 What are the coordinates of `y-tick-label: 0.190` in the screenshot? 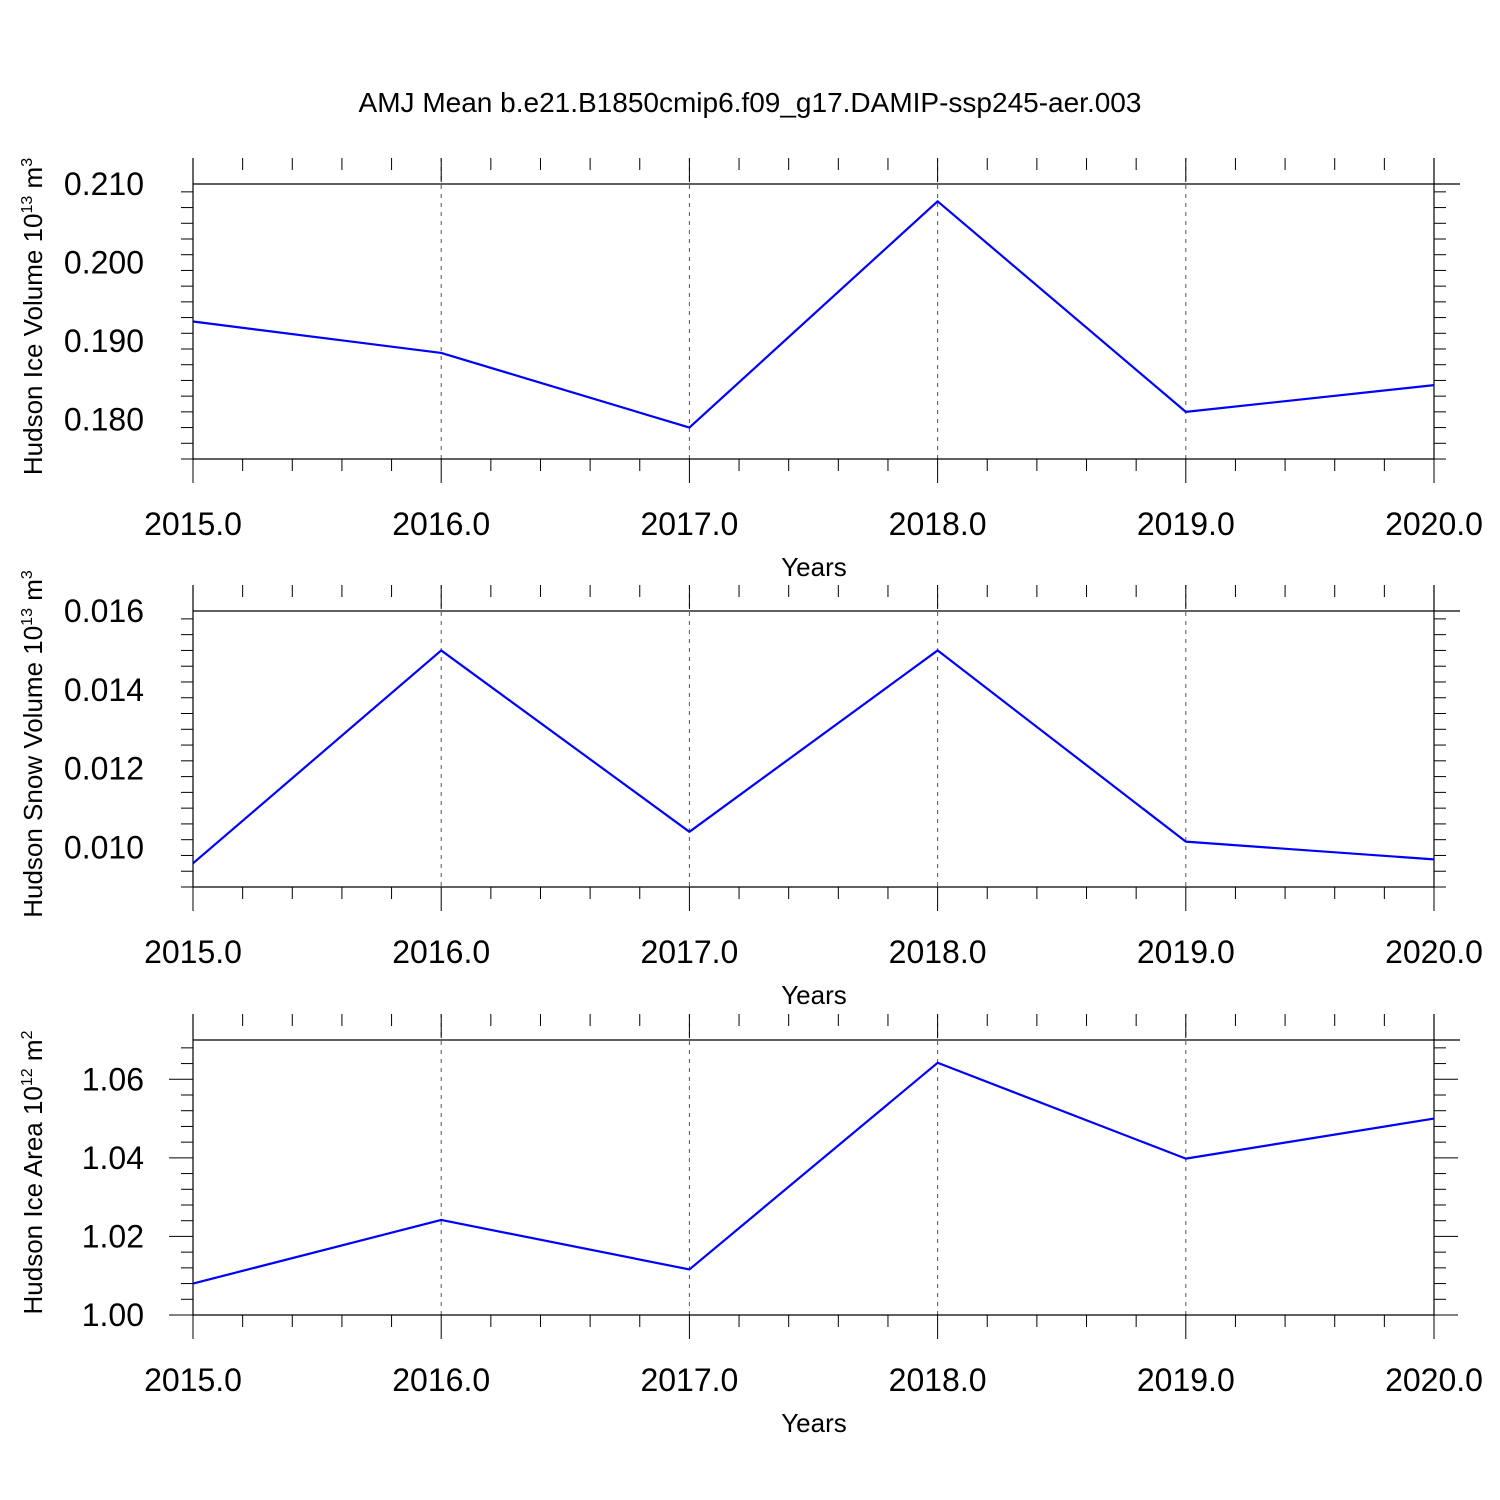 It's located at (104, 341).